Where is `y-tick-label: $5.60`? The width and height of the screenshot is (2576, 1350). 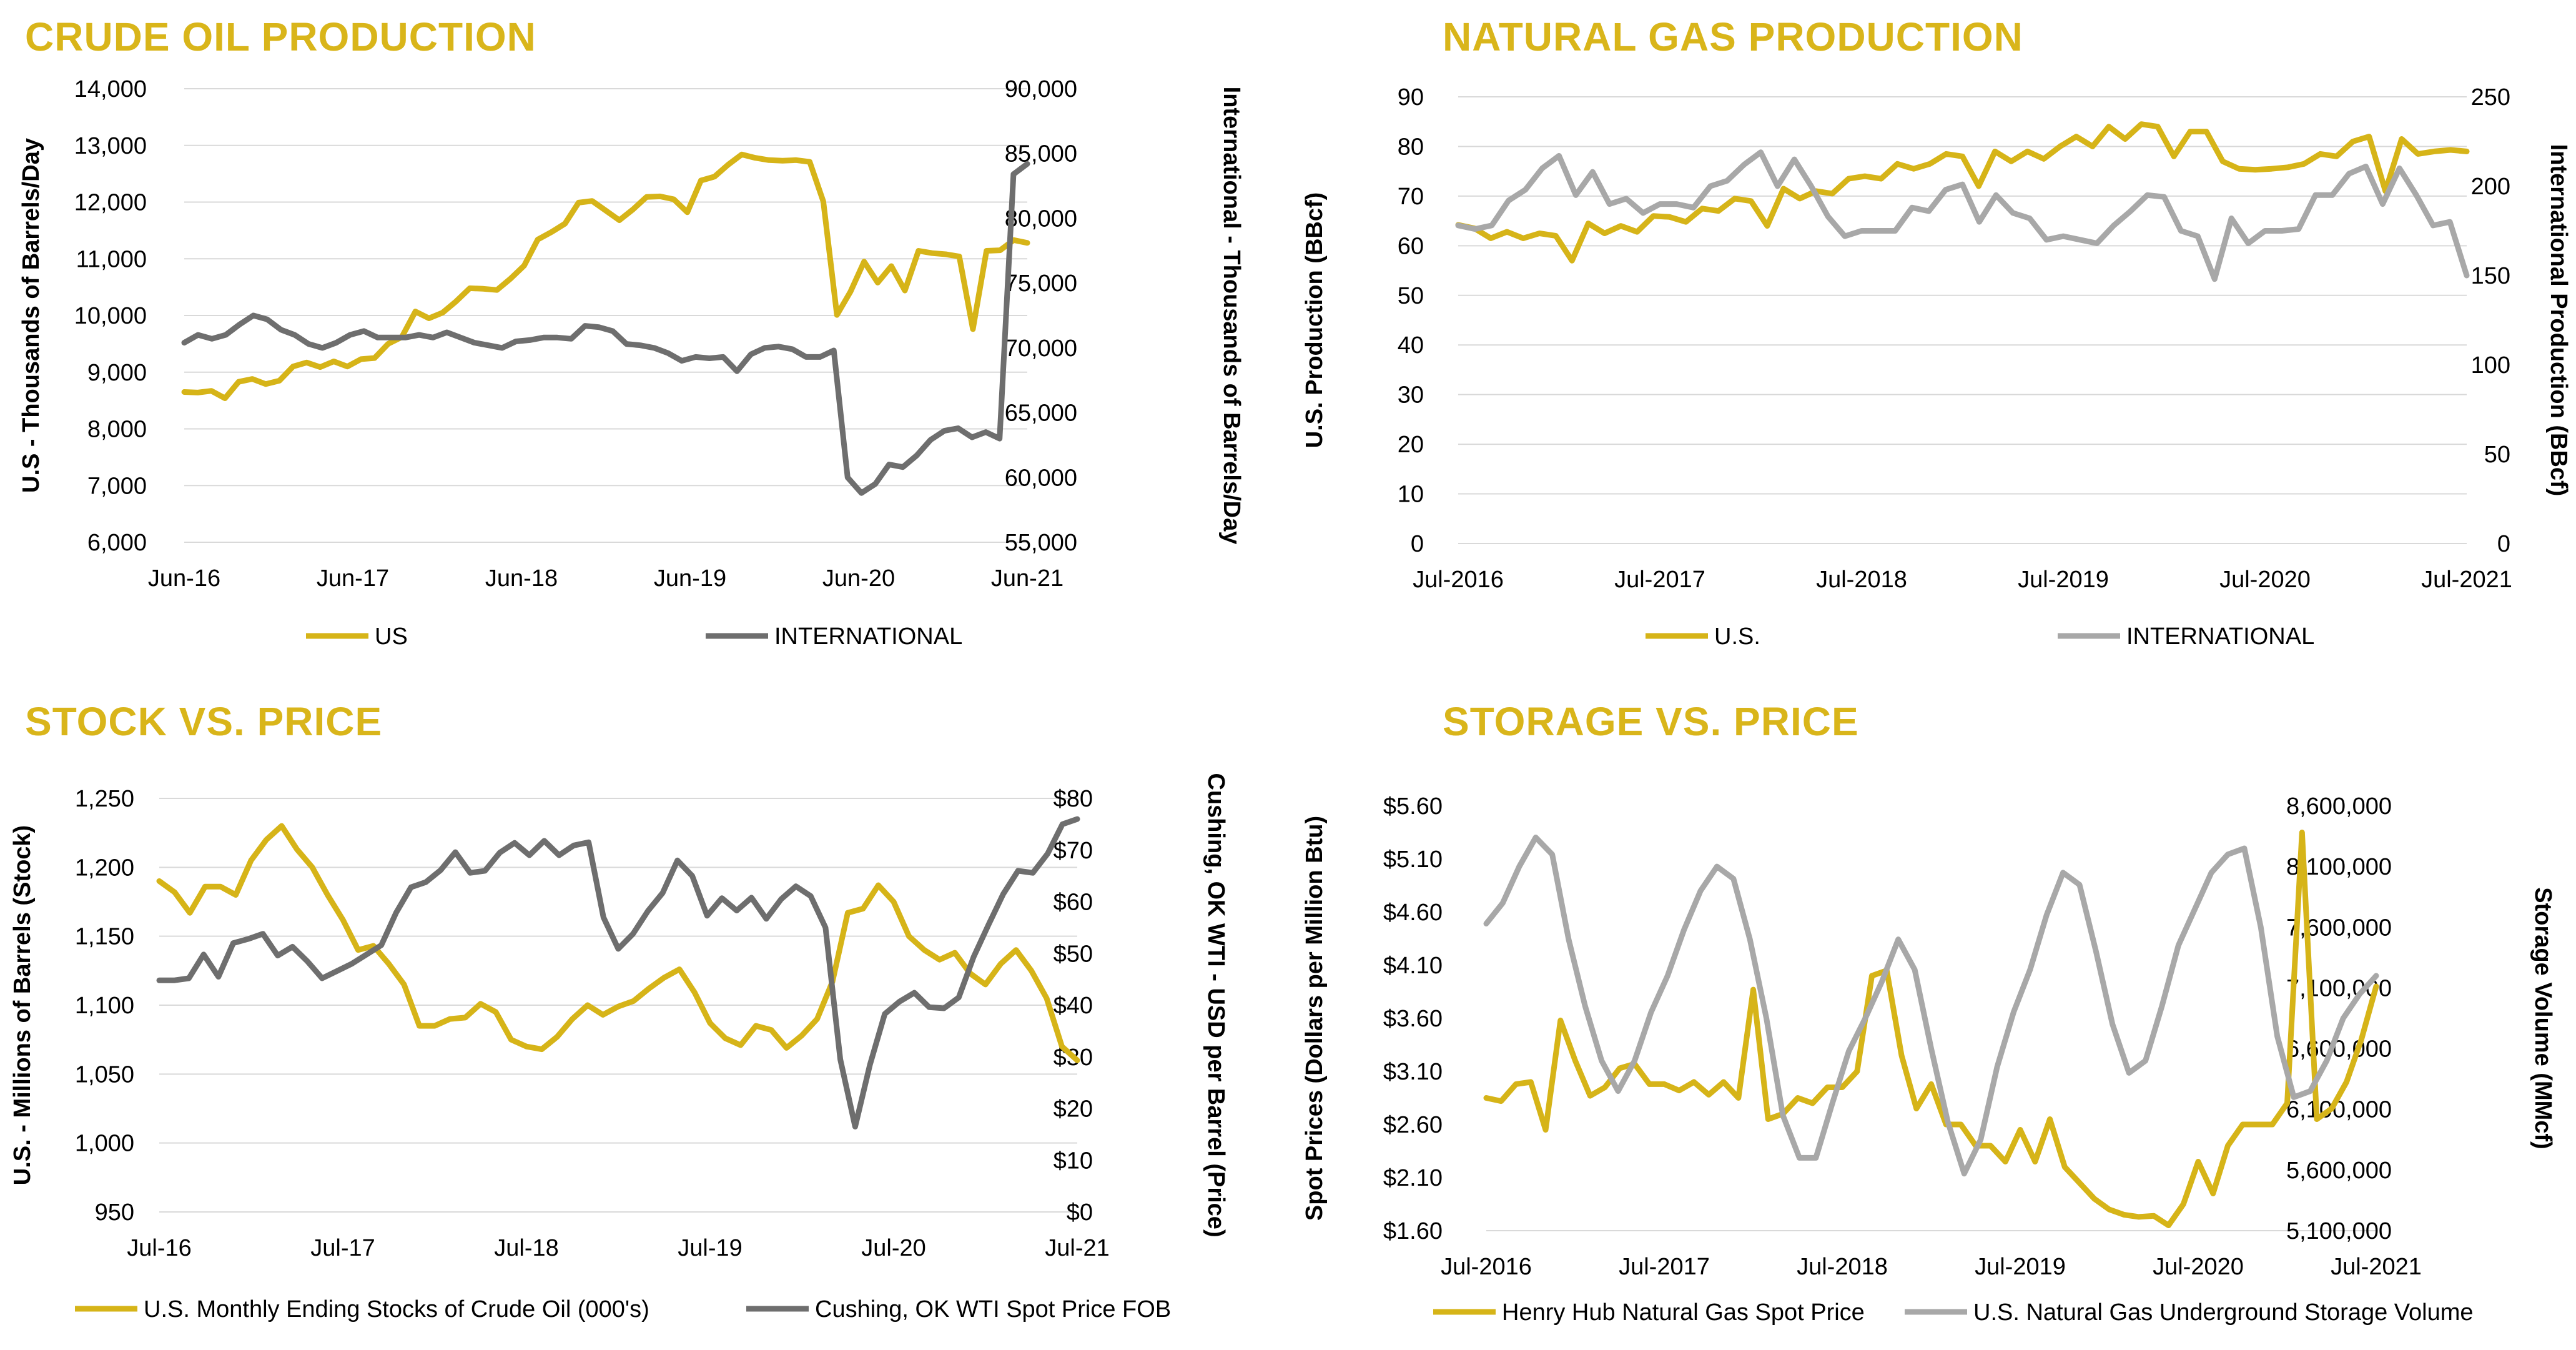 y-tick-label: $5.60 is located at coordinates (1413, 806).